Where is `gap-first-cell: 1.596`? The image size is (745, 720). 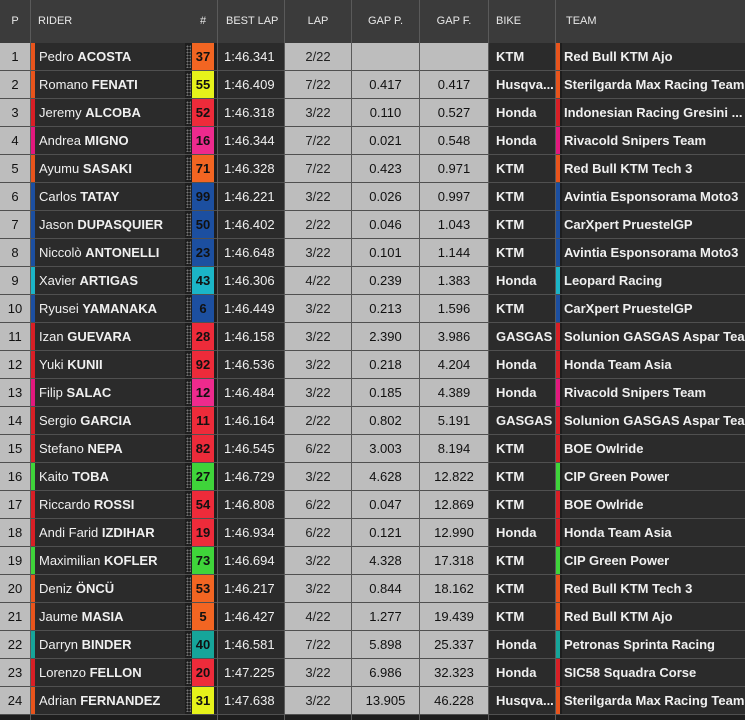
gap-first-cell: 1.596 is located at coordinates (454, 308).